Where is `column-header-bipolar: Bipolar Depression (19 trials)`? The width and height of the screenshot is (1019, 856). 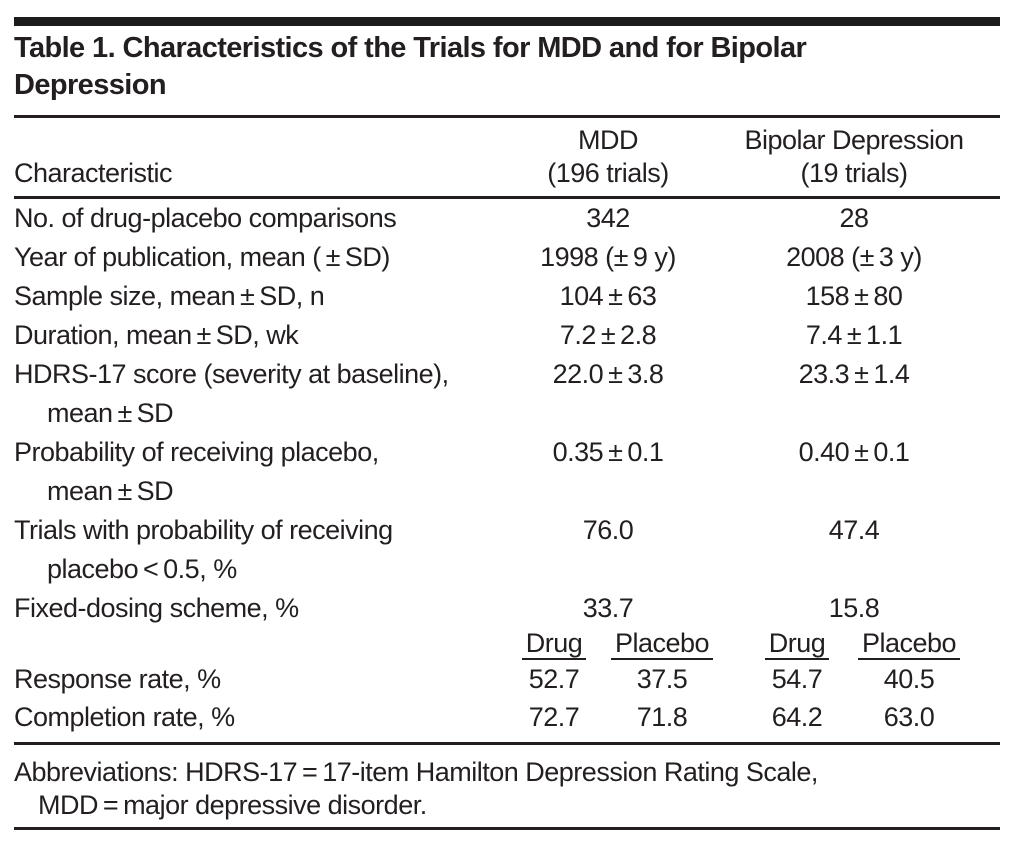 column-header-bipolar: Bipolar Depression (19 trials) is located at coordinates (854, 157).